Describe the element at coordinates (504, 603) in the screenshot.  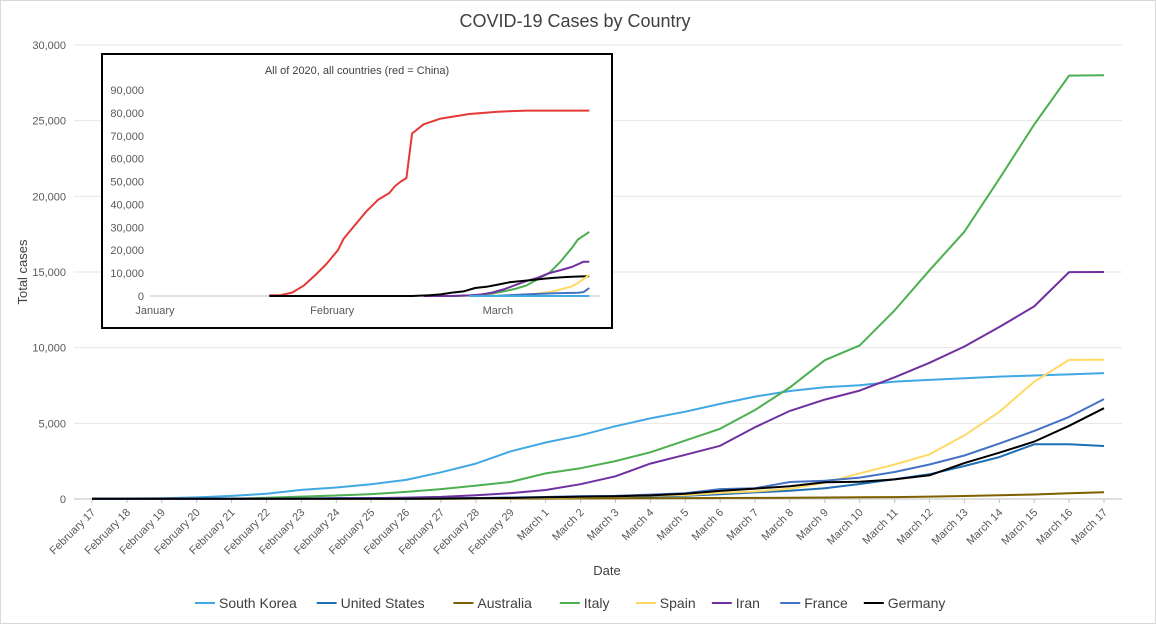
I see `legend-label-australia: Australia` at that location.